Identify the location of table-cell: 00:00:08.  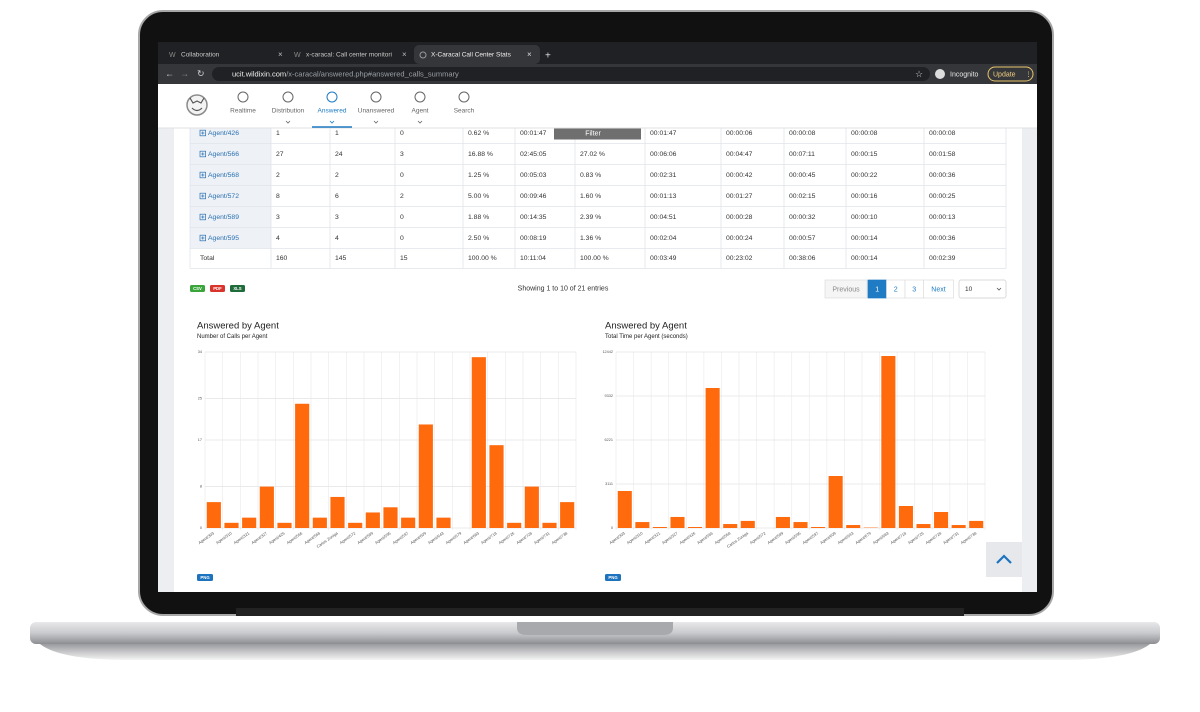
(864, 133).